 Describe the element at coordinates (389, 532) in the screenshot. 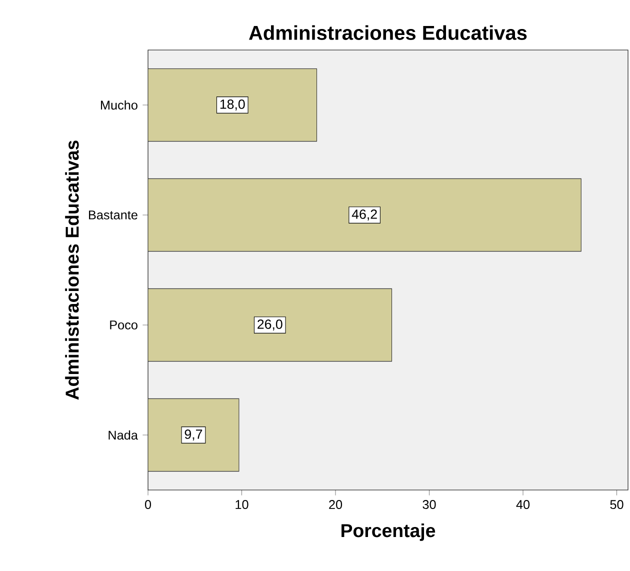

I see `x-axis-title: Porcentaje` at that location.